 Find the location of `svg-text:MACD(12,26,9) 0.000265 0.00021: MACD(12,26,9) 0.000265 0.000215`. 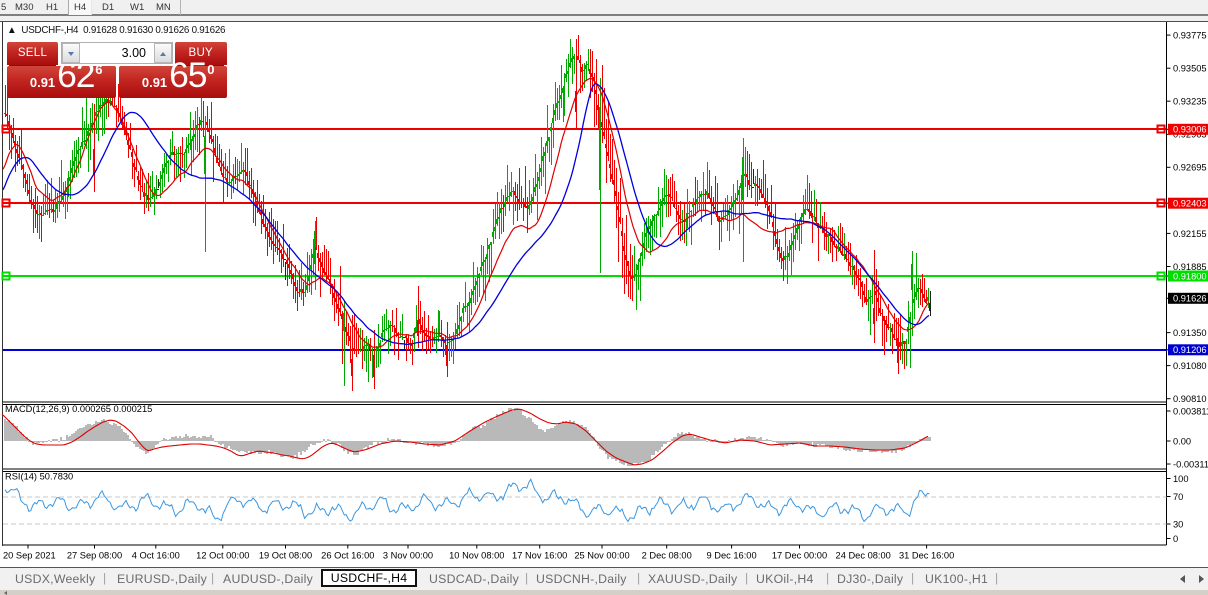

svg-text:MACD(12,26,9) 0.000265 0.00021: MACD(12,26,9) 0.000265 0.000215 is located at coordinates (78, 409).